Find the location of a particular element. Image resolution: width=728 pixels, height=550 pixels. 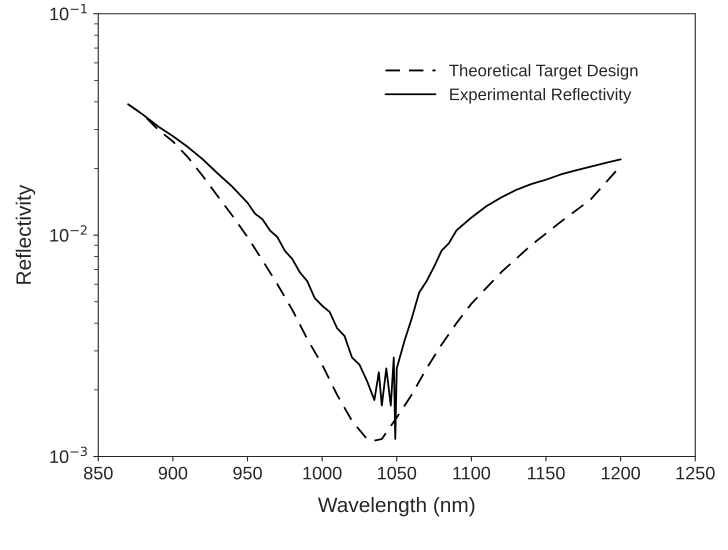

y-axis-title: Reflectivity is located at coordinates (26, 234).